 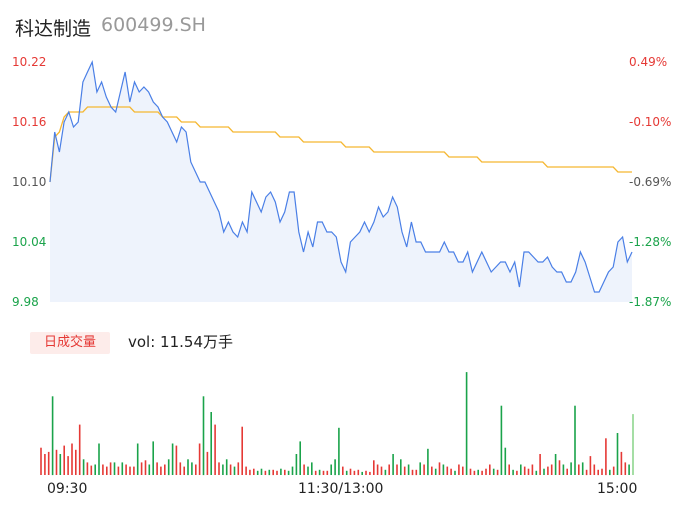 What do you see at coordinates (340, 144) in the screenshot?
I see `avg-price-line` at bounding box center [340, 144].